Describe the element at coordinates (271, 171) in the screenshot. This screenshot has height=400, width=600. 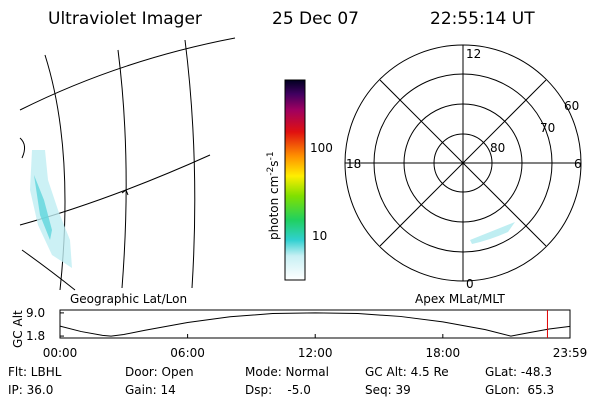
I see `unit-exp: -2` at that location.